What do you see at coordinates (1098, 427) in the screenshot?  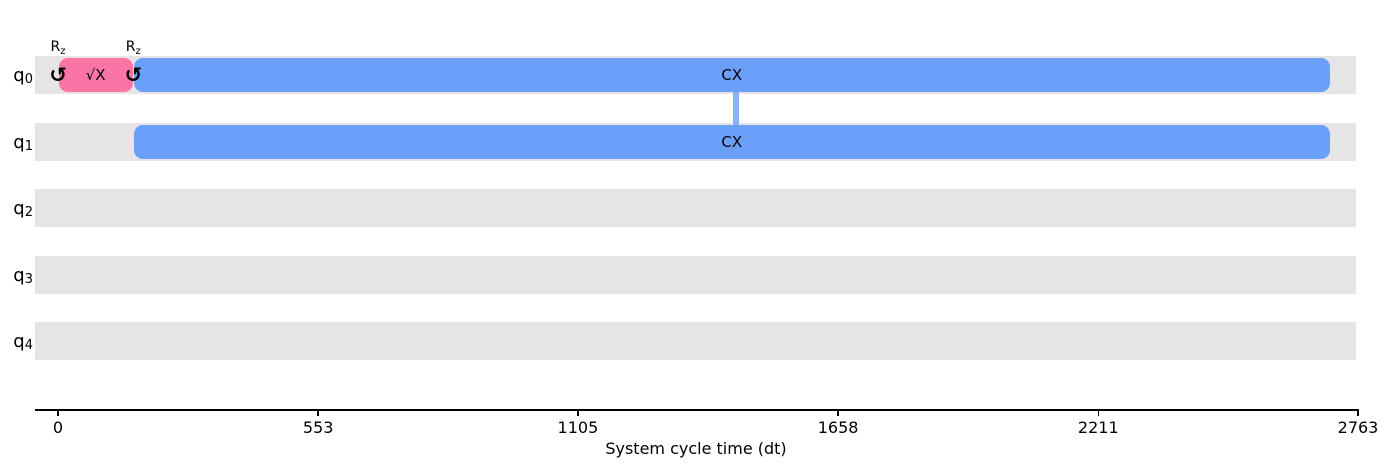 I see `x-axis-tick-label: 2211` at bounding box center [1098, 427].